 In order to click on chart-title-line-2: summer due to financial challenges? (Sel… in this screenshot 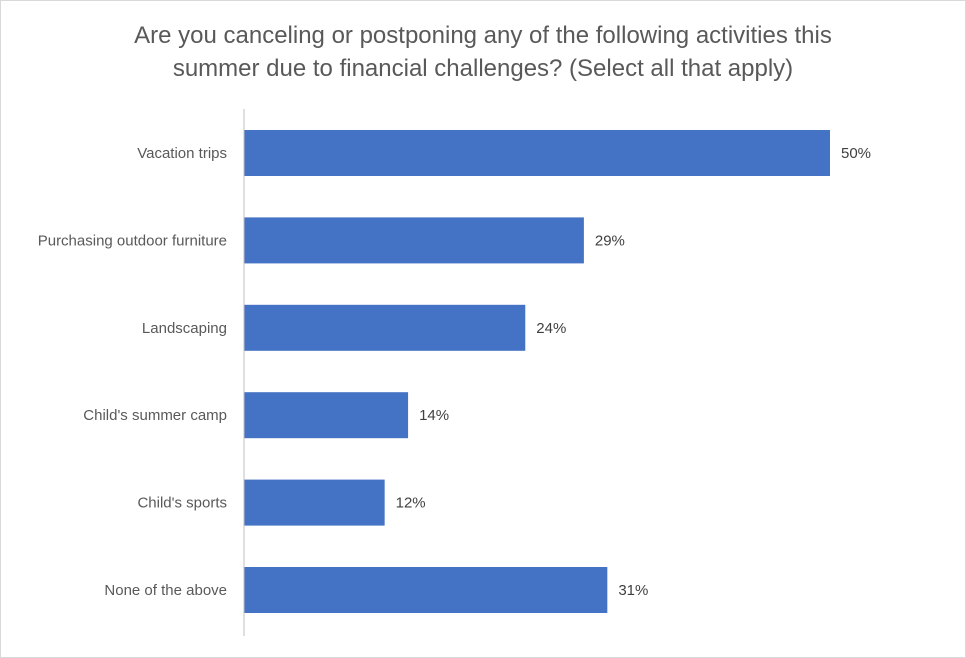, I will do `click(483, 68)`.